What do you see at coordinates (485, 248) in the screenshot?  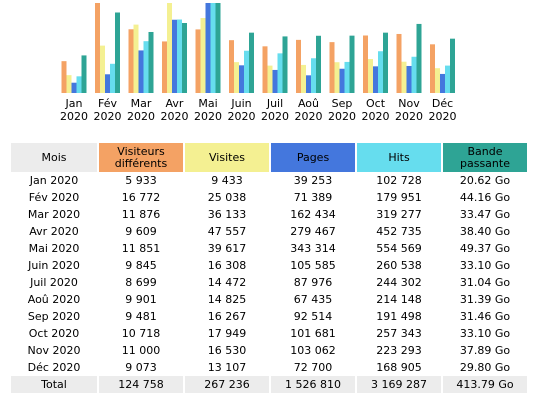 I see `cell-bandwidth: 49.37 Go` at bounding box center [485, 248].